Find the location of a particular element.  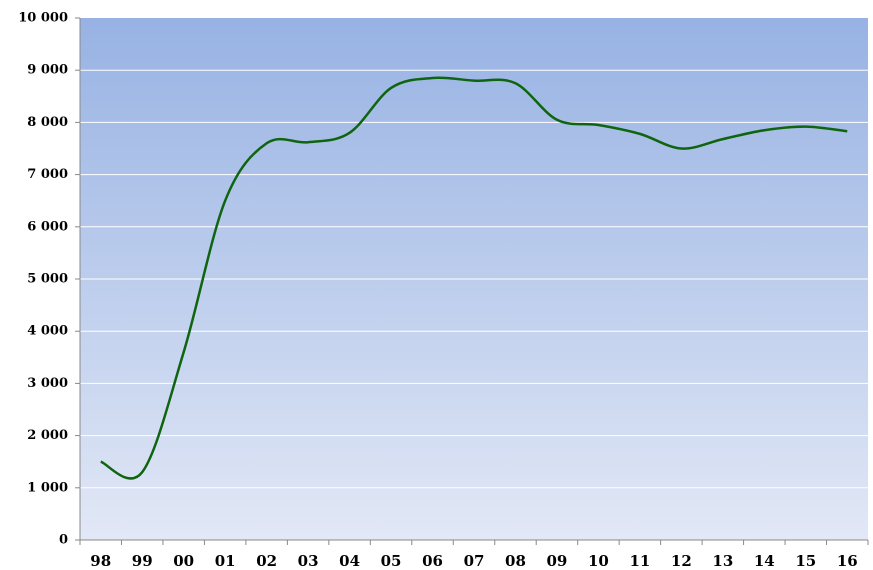

y-tick-label: 6 000 is located at coordinates (47, 226).